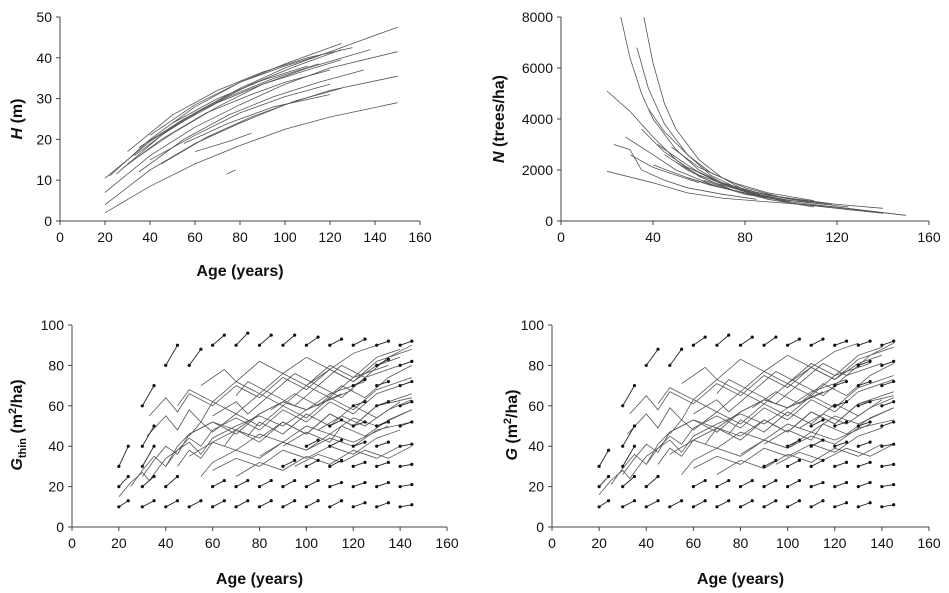 This screenshot has width=949, height=593. Describe the element at coordinates (599, 543) in the screenshot. I see `x-tick-label: 20` at that location.